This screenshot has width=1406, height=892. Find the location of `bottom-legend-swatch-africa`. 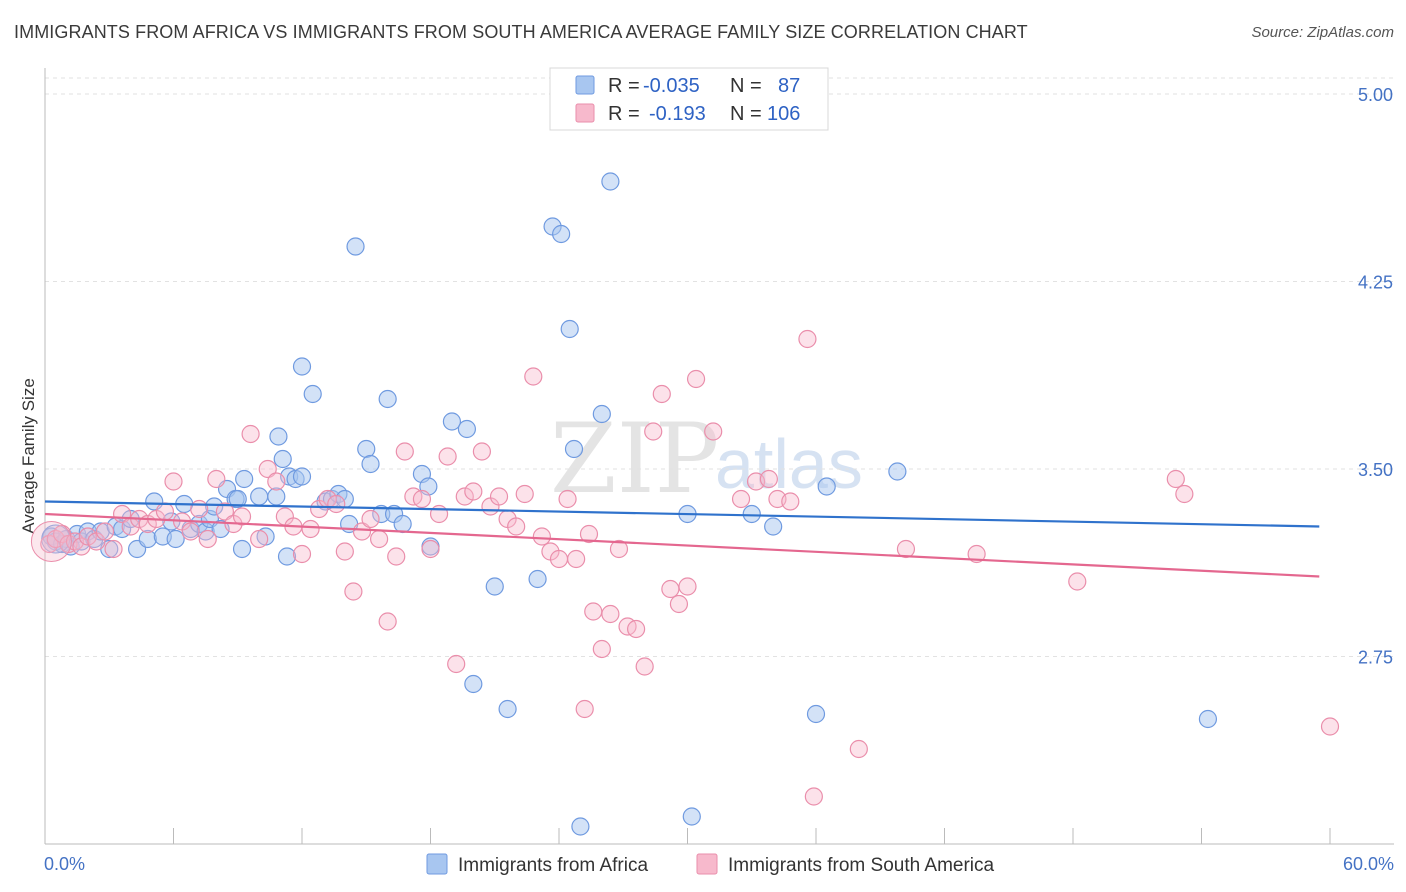

bottom-legend-swatch-africa is located at coordinates (437, 864).